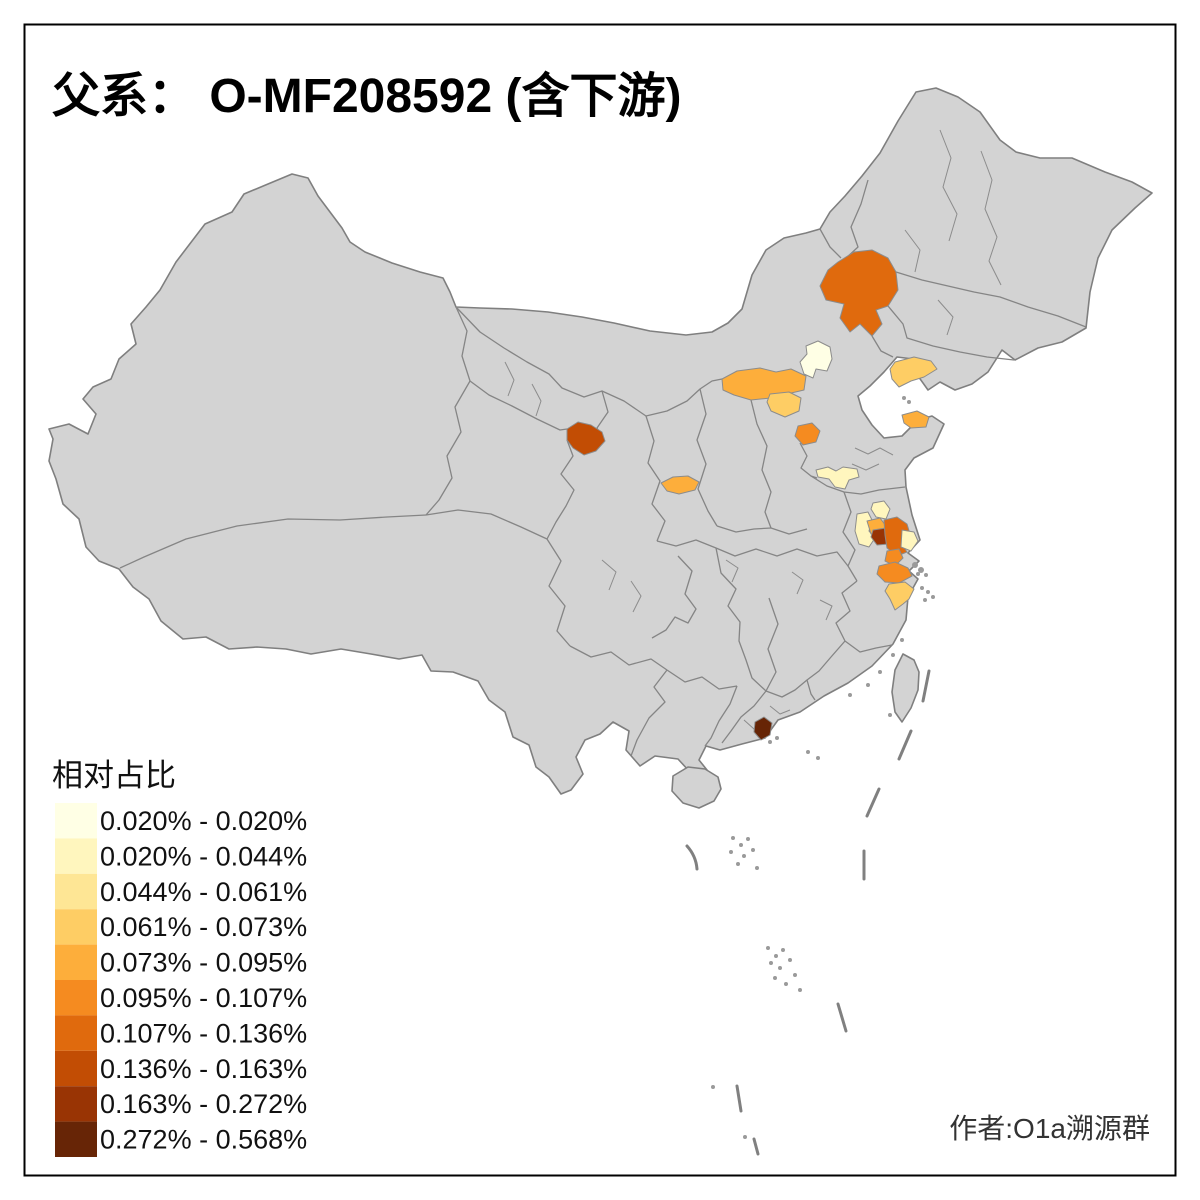  I want to click on legend-label: 0.163% - 0.272%, so click(203, 1104).